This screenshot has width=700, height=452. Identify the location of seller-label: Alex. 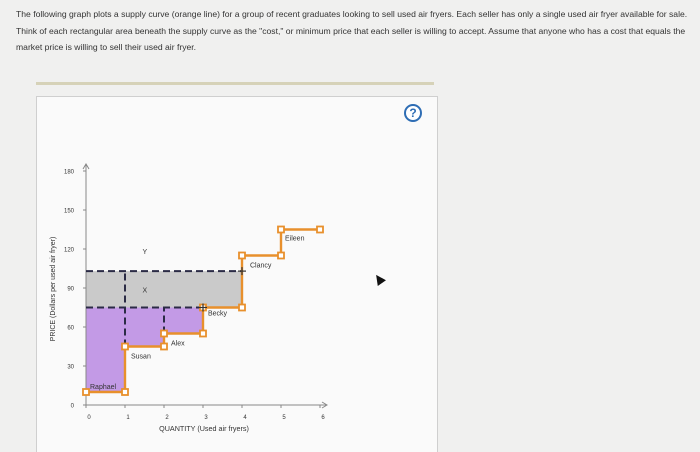
(178, 344).